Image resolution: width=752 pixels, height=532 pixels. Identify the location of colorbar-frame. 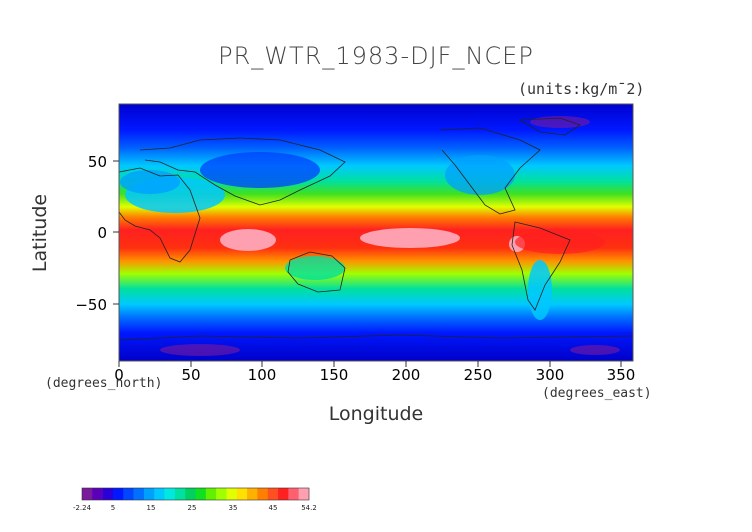
(195, 494).